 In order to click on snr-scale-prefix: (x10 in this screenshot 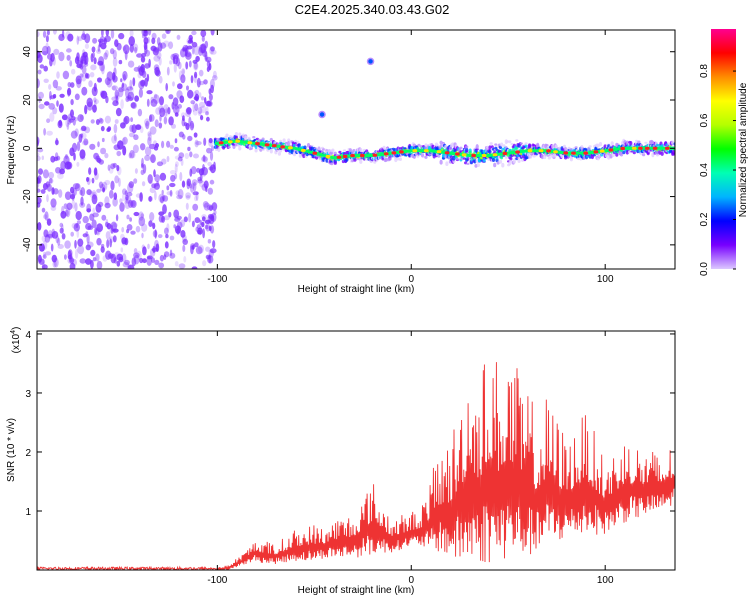, I will do `click(16, 343)`.